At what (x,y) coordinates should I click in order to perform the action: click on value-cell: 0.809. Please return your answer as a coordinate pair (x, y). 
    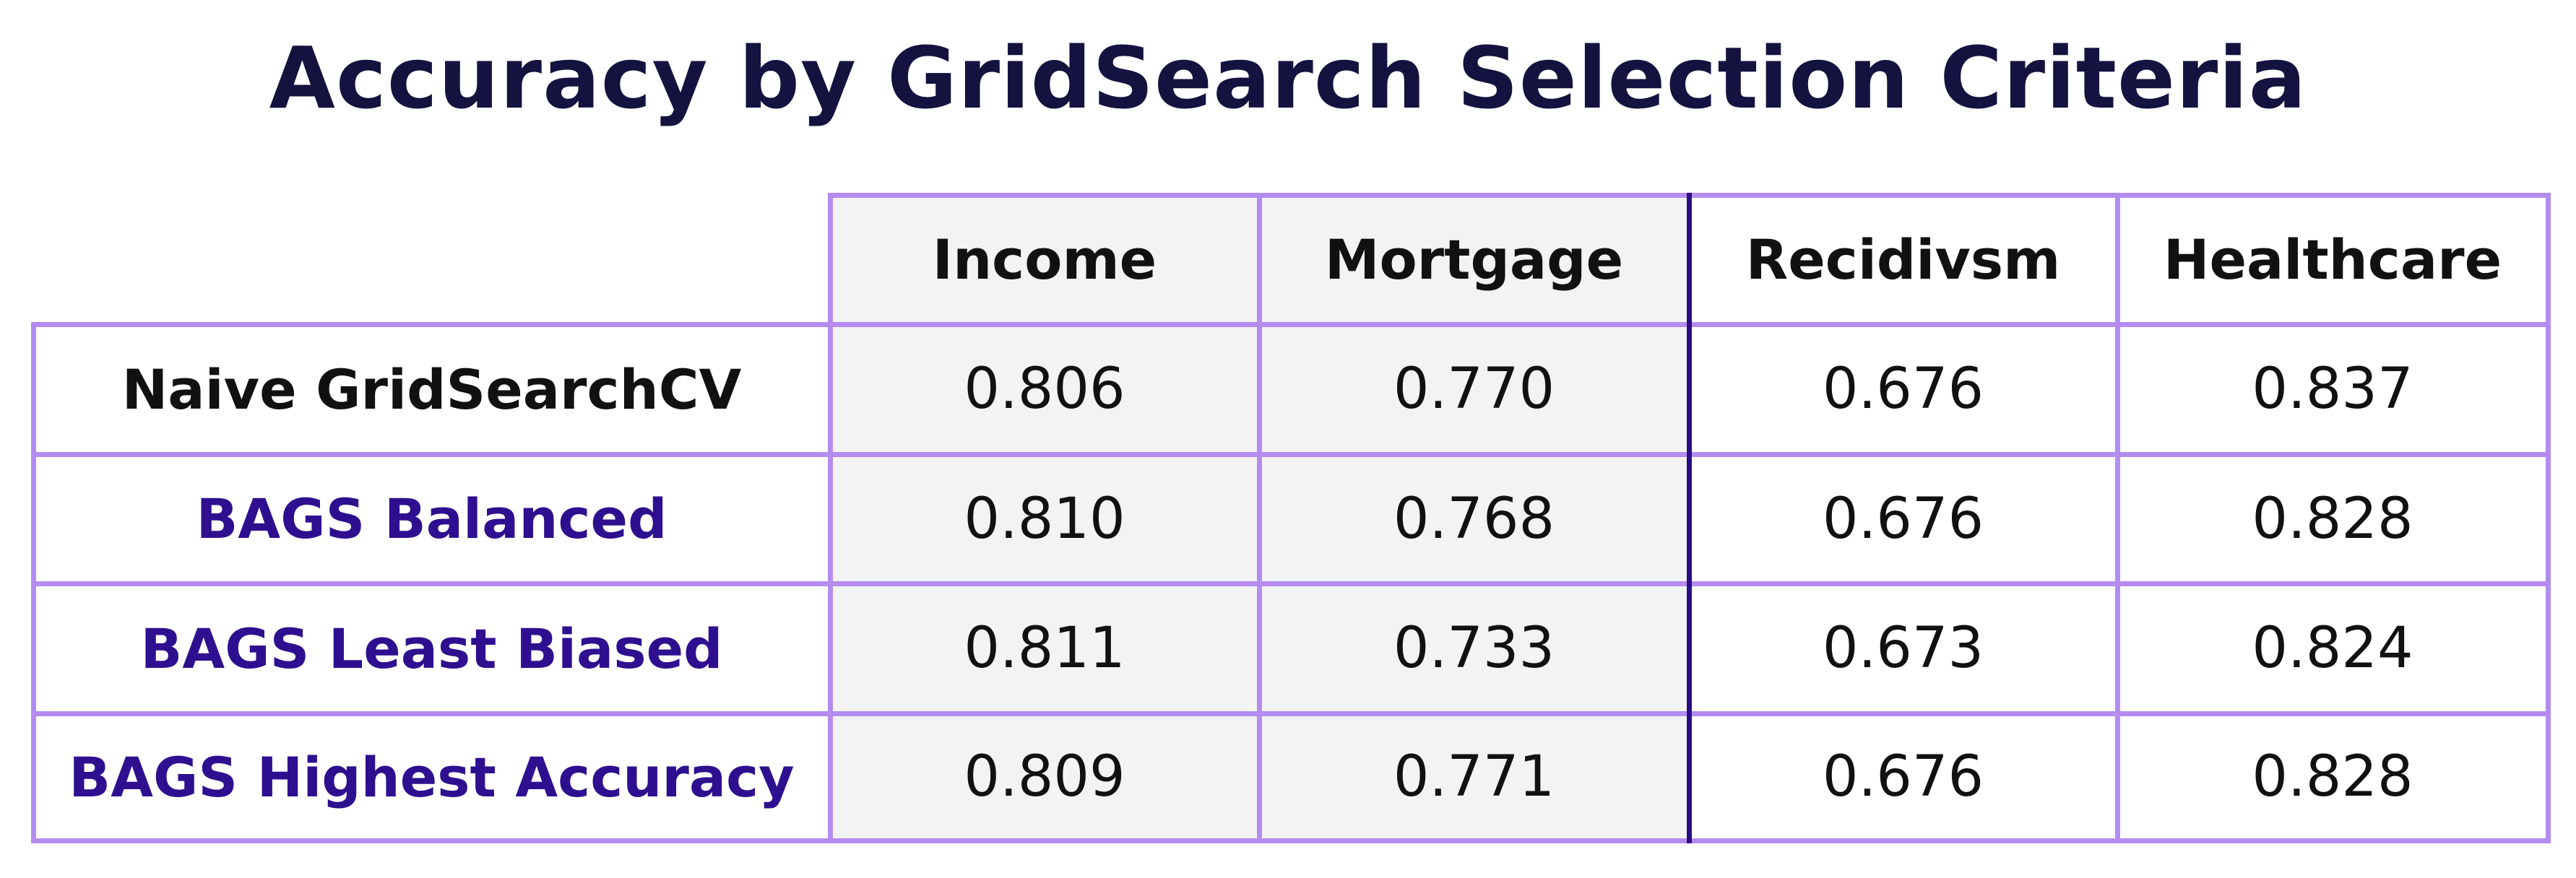
    Looking at the image, I should click on (1044, 776).